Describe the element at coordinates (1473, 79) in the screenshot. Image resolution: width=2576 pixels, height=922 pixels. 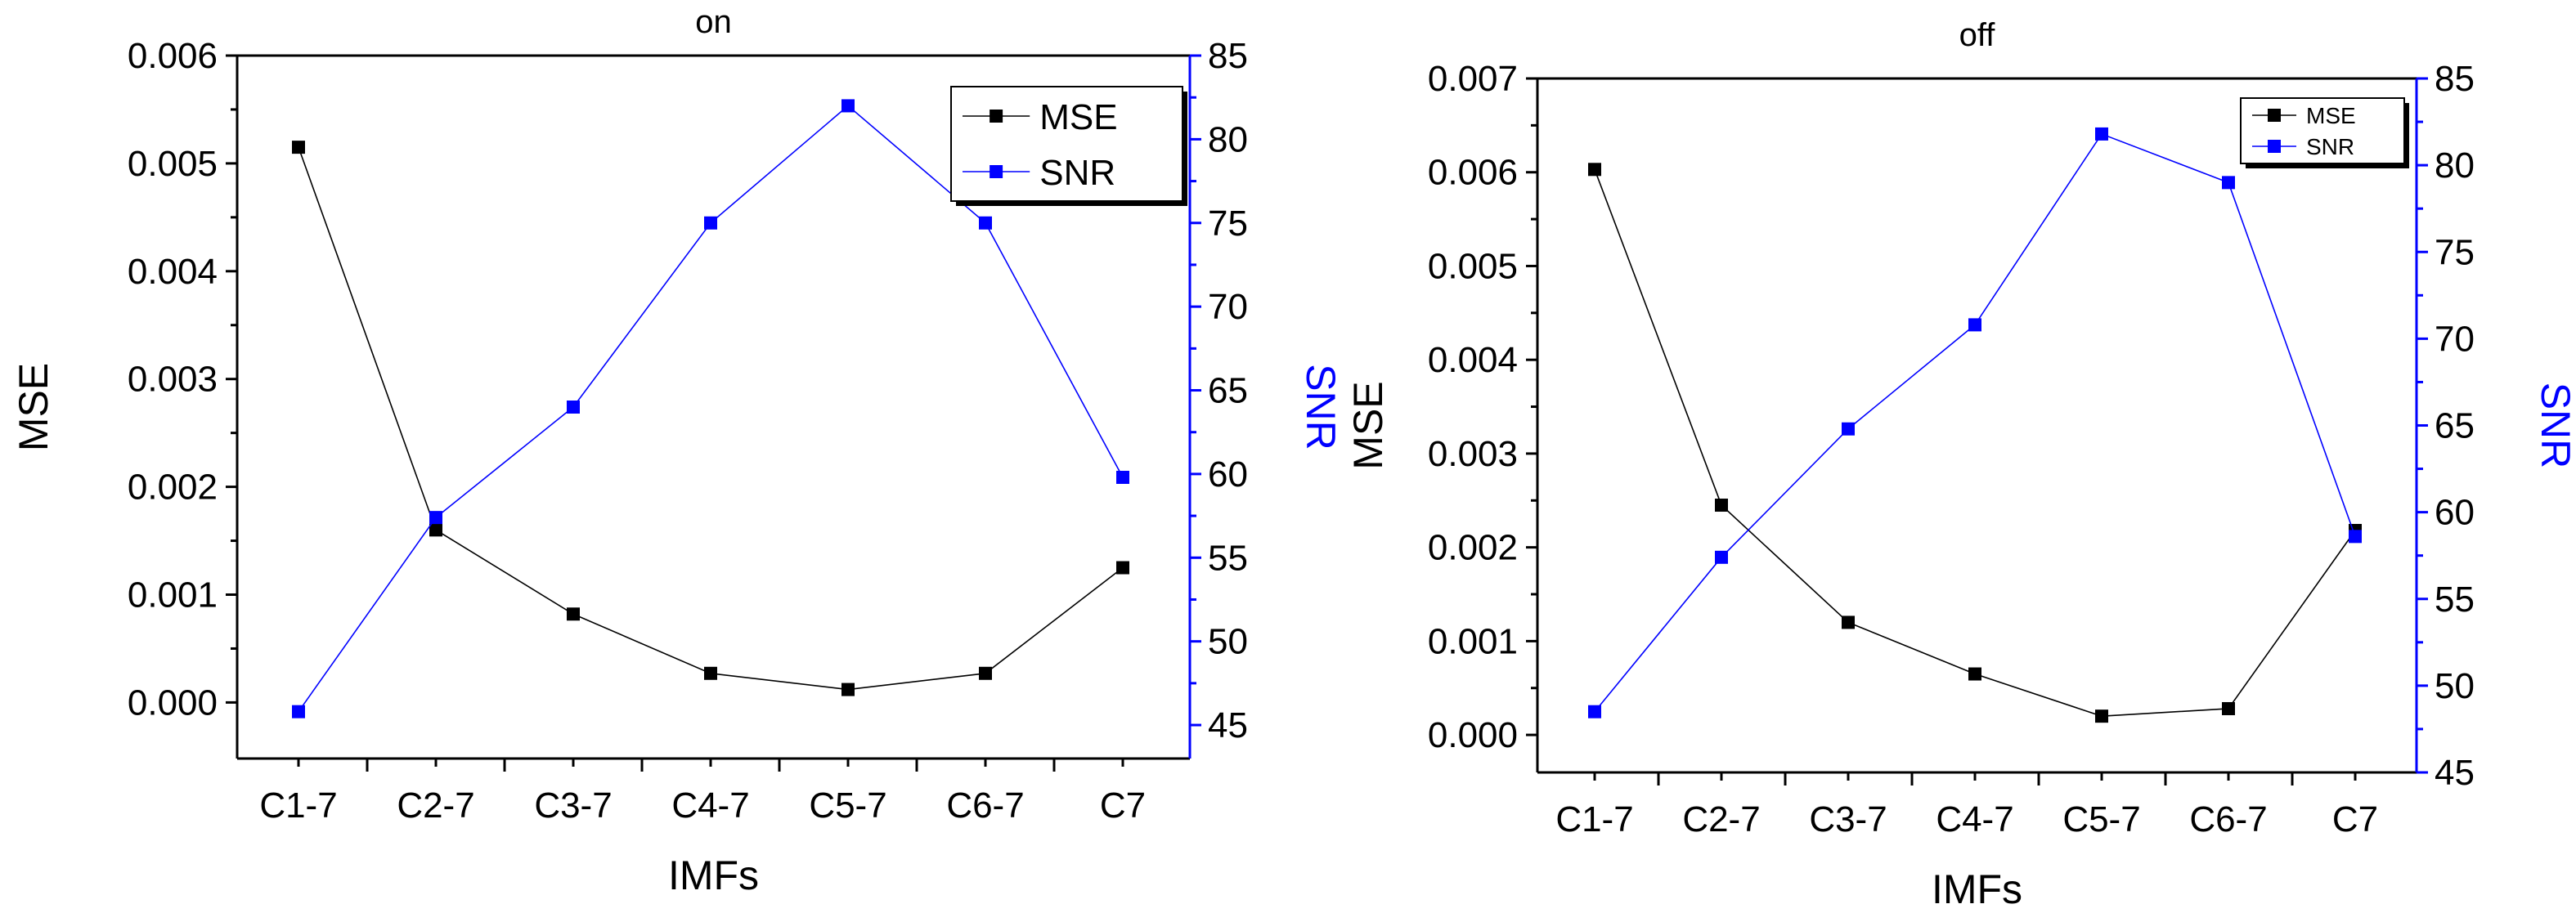
I see `y-left-tick-label: 0.007` at that location.